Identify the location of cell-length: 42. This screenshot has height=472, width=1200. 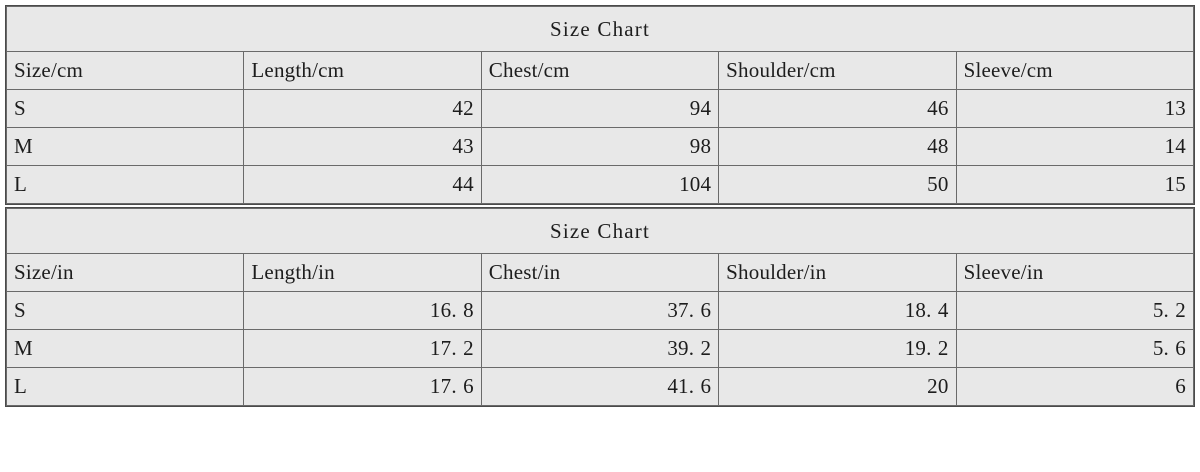
(362, 108).